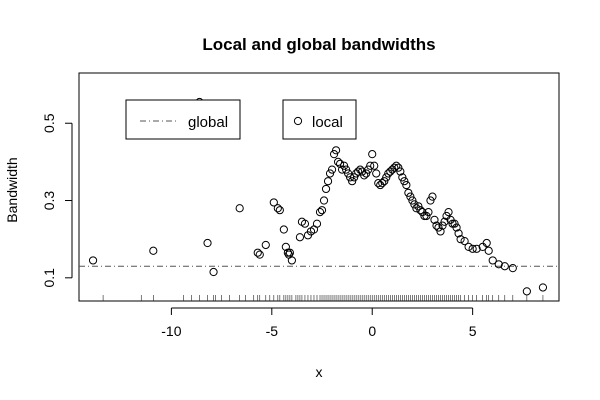 Image resolution: width=600 pixels, height=400 pixels. Describe the element at coordinates (49, 278) in the screenshot. I see `y-tick-label: 0.1` at that location.